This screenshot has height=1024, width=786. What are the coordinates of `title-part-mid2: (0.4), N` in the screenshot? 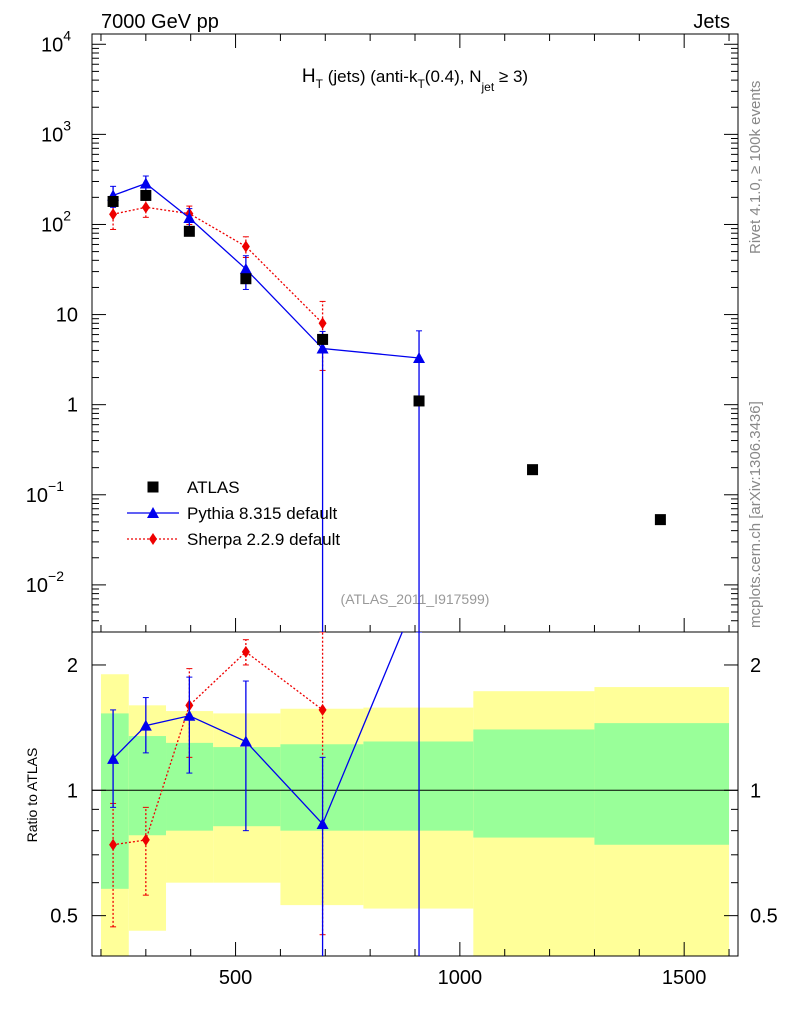 It's located at (453, 76).